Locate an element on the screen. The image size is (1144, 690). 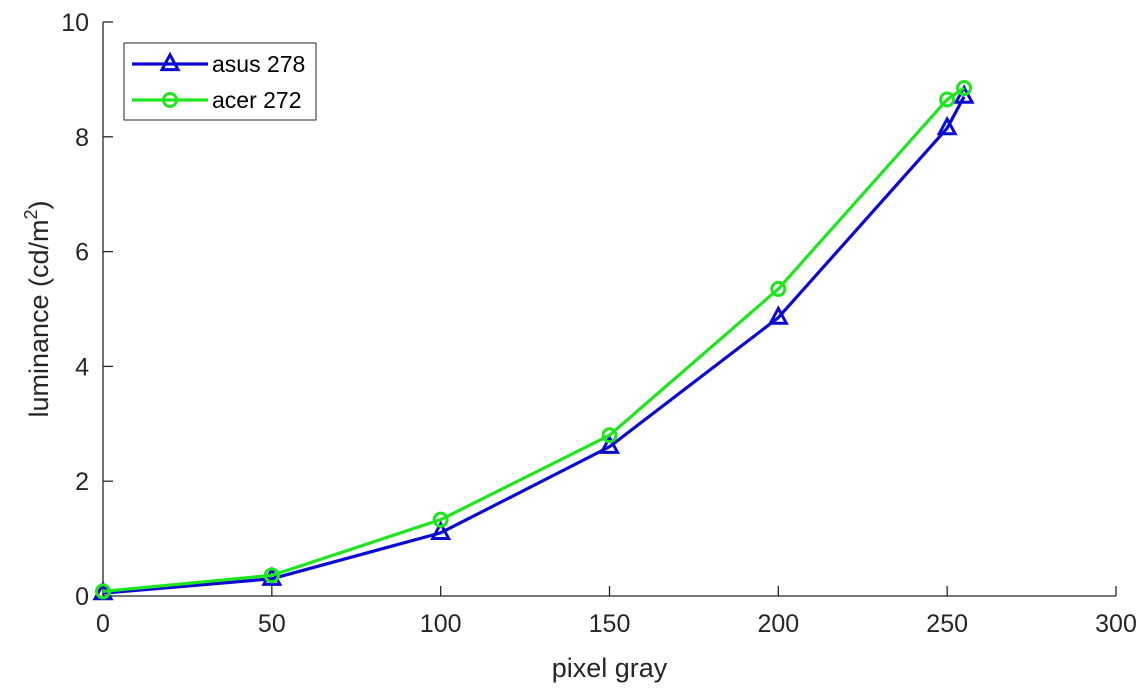
legend-entry-asus-278: asus 278 is located at coordinates (218, 64).